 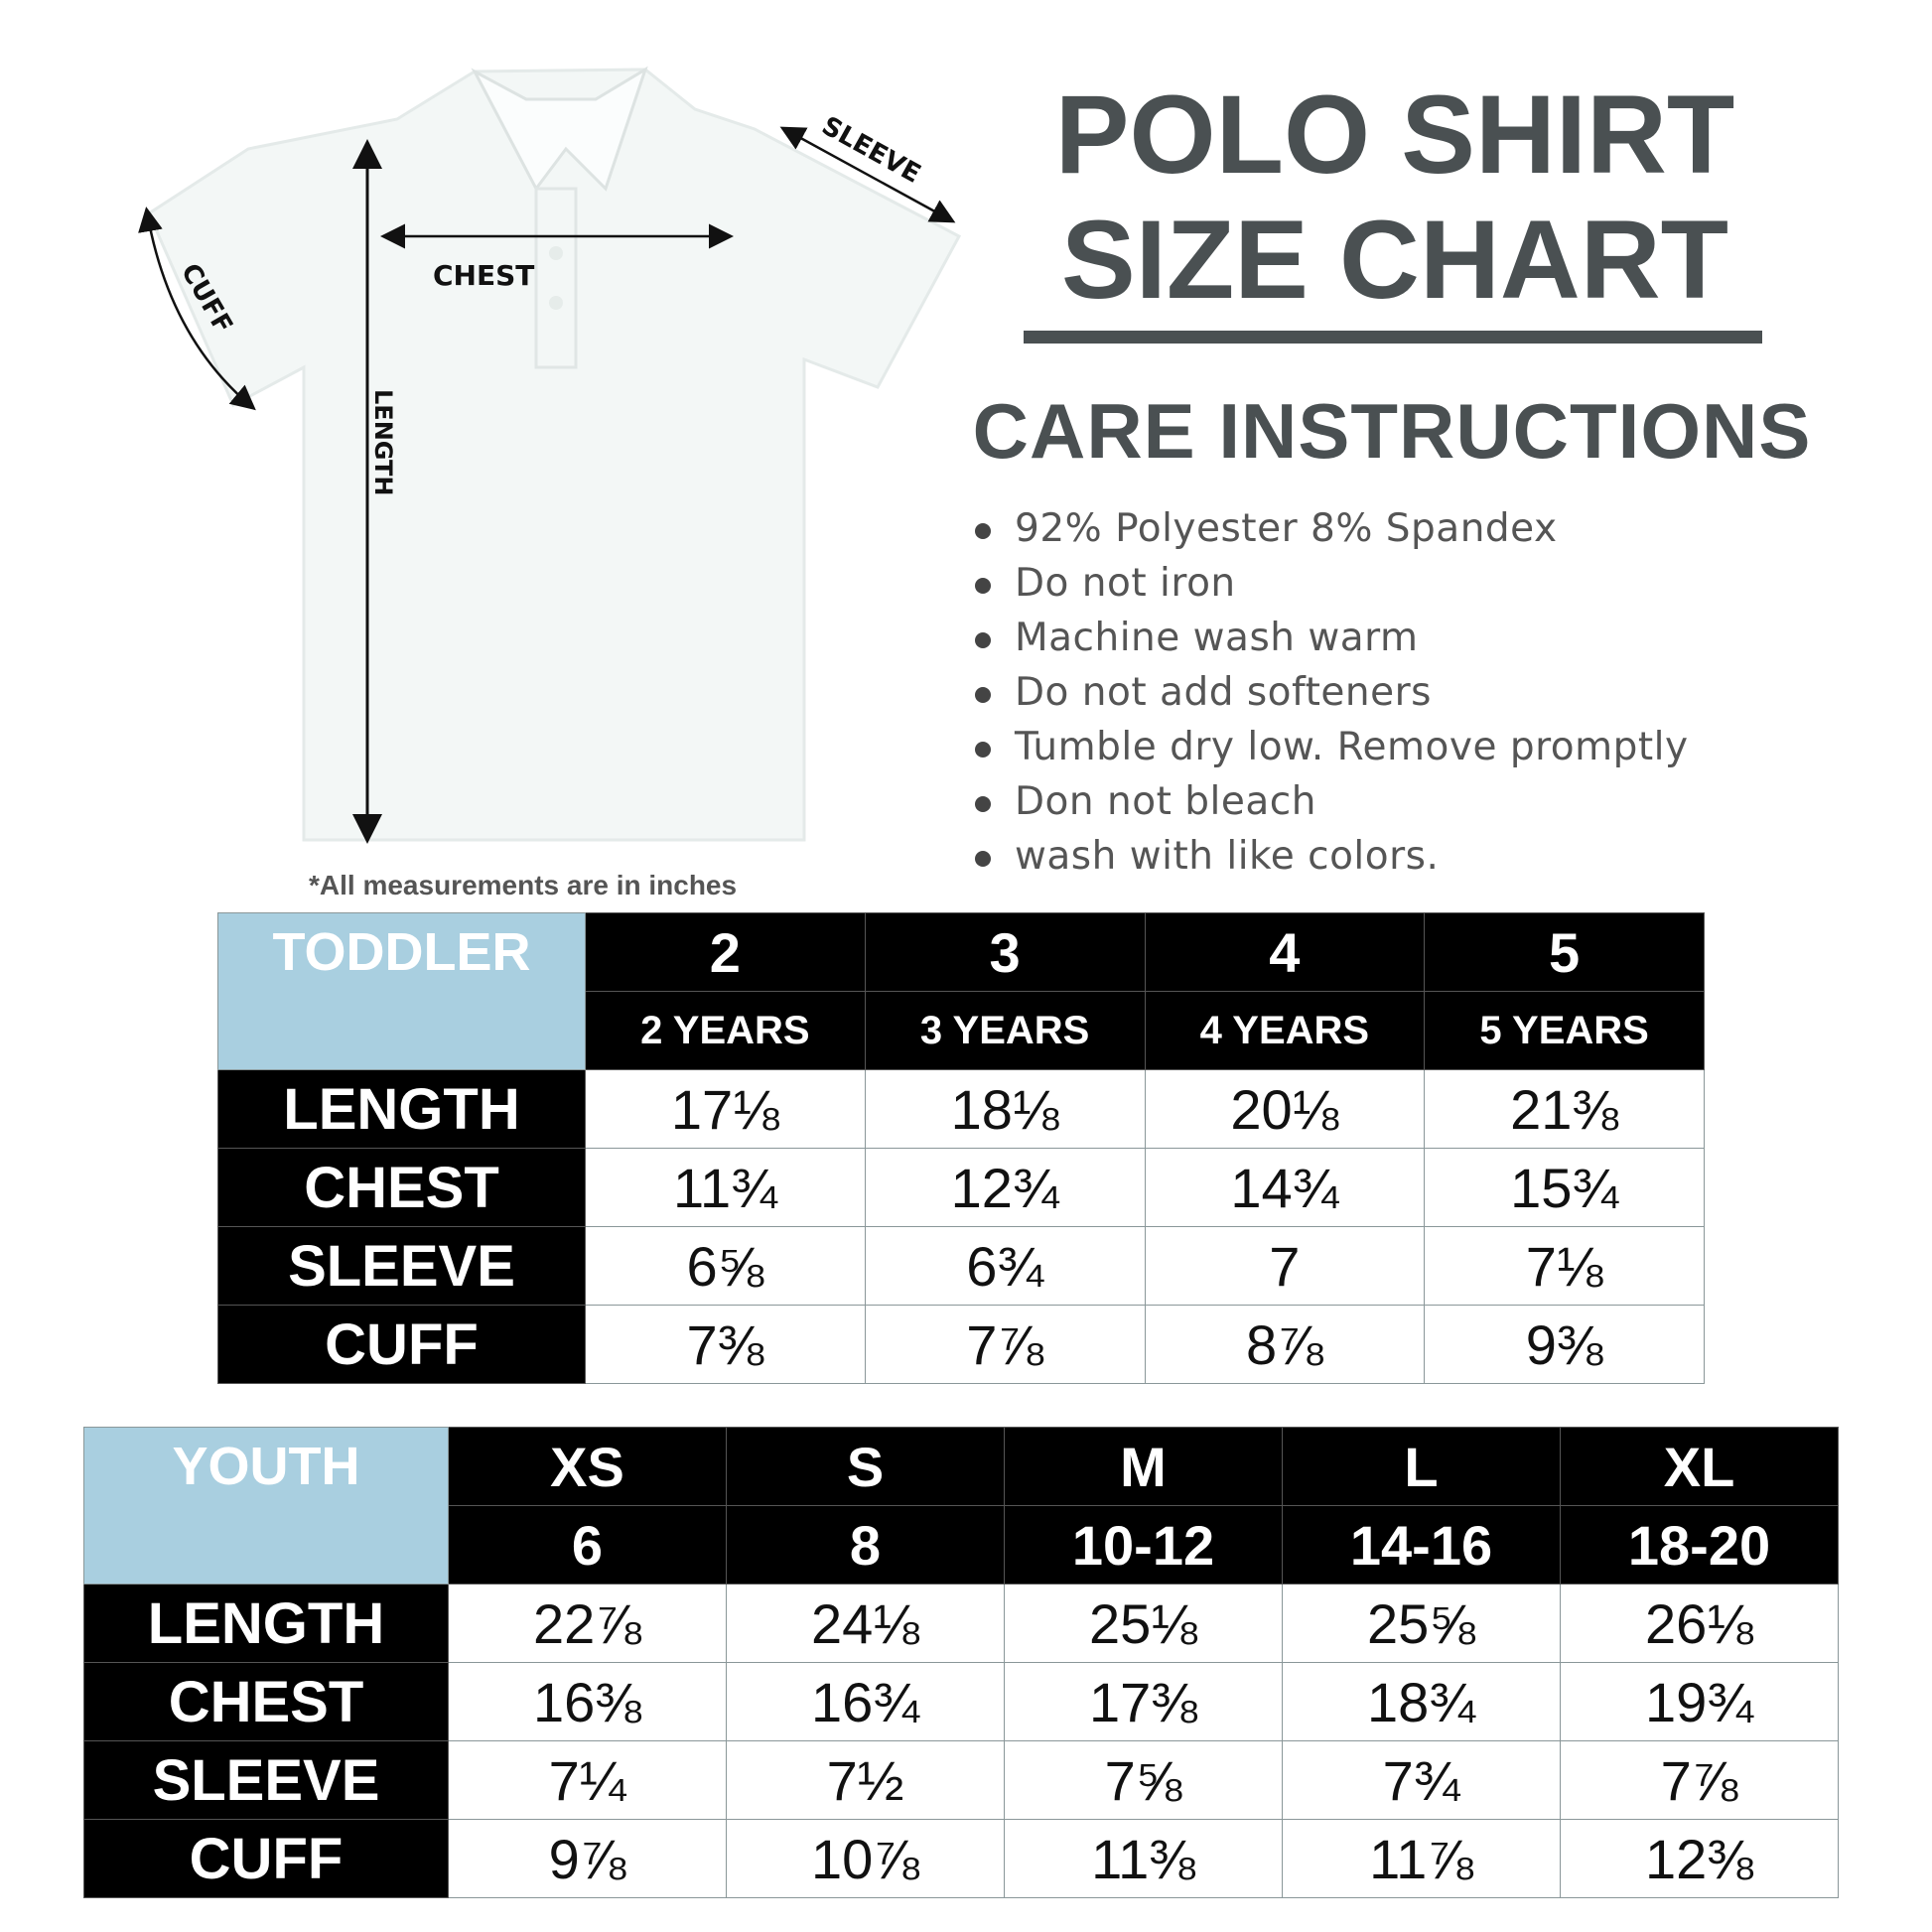 What do you see at coordinates (1700, 1859) in the screenshot?
I see `measurement-cell: 12⅜` at bounding box center [1700, 1859].